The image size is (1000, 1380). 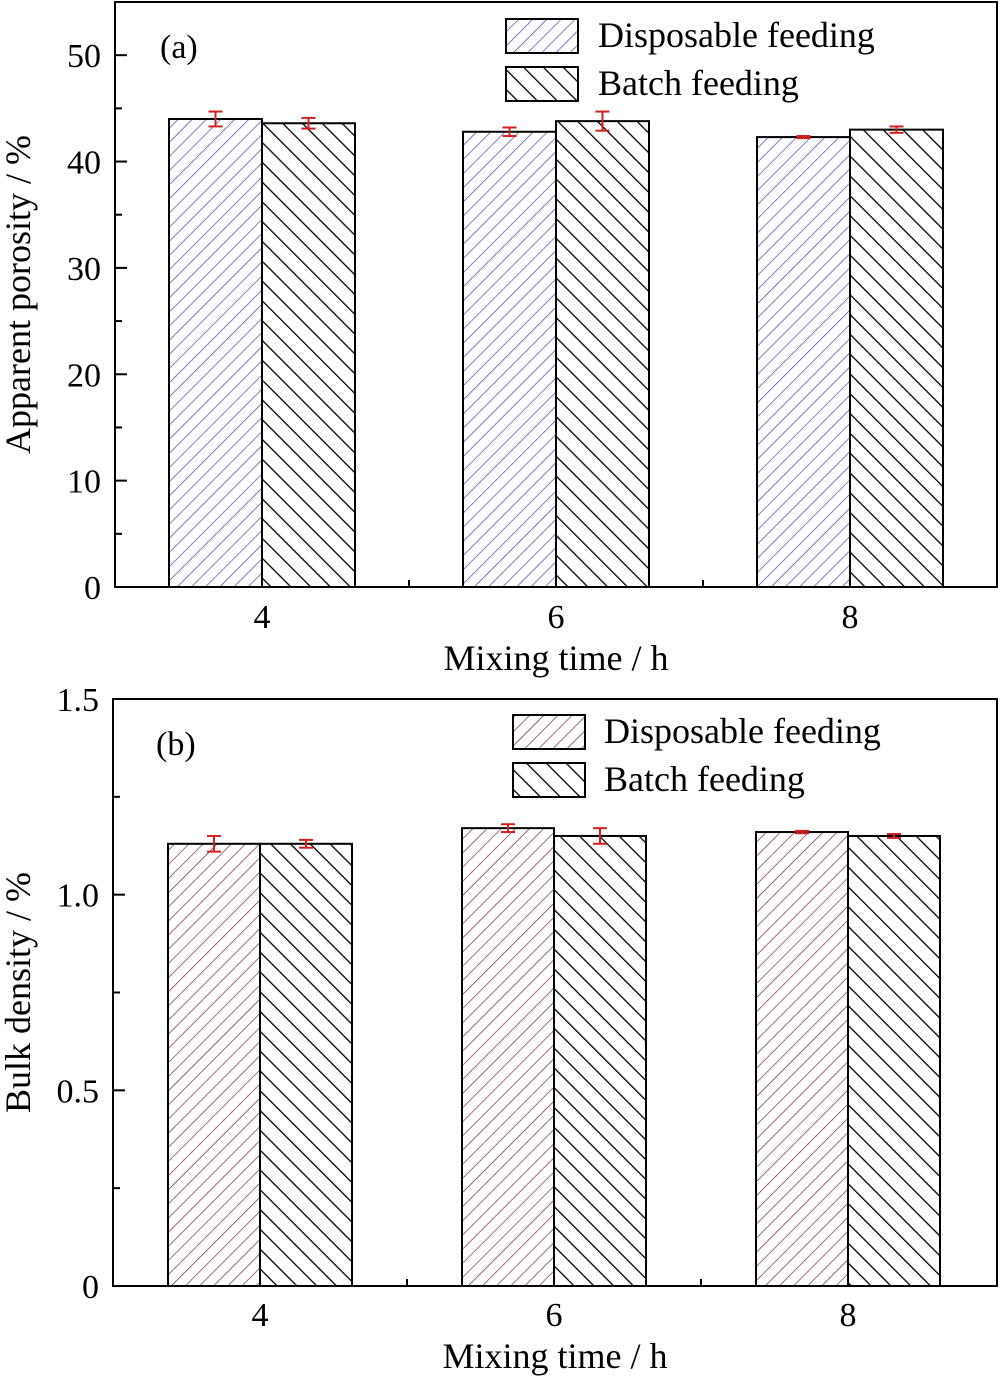 What do you see at coordinates (78, 1091) in the screenshot?
I see `y-tick-label: 0.5` at bounding box center [78, 1091].